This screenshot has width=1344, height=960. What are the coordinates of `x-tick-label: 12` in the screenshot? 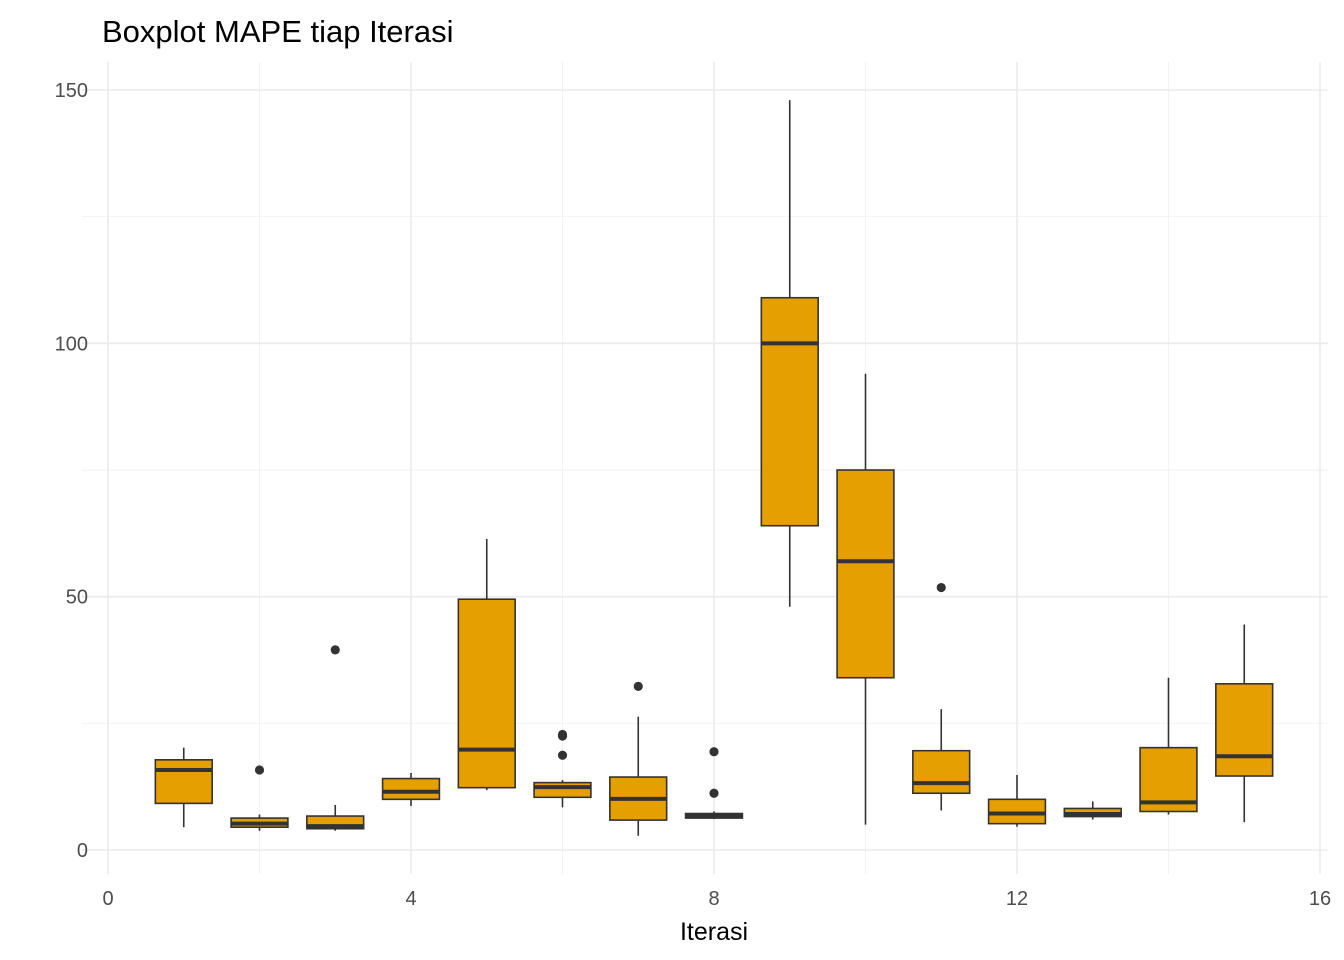 It's located at (1017, 899).